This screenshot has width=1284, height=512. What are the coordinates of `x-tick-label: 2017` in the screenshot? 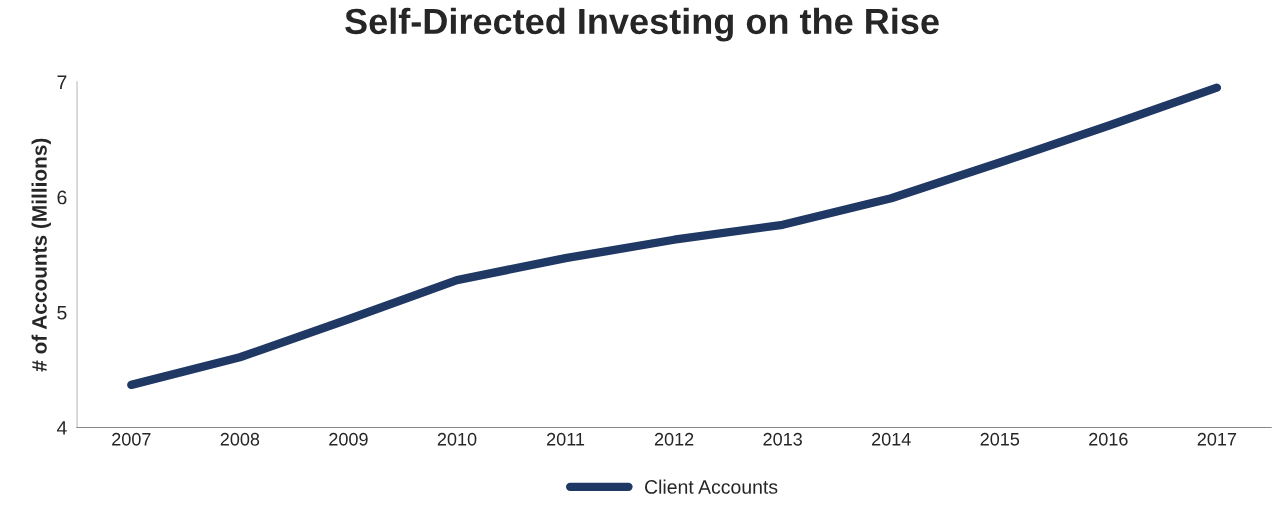 It's located at (1217, 439).